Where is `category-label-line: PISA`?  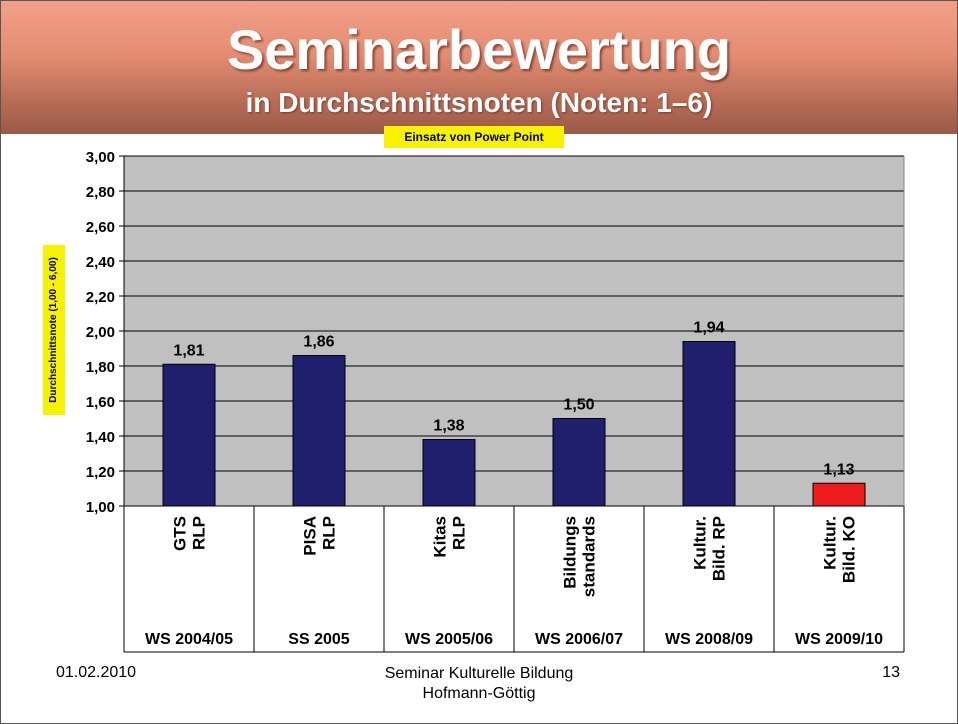
category-label-line: PISA is located at coordinates (310, 536).